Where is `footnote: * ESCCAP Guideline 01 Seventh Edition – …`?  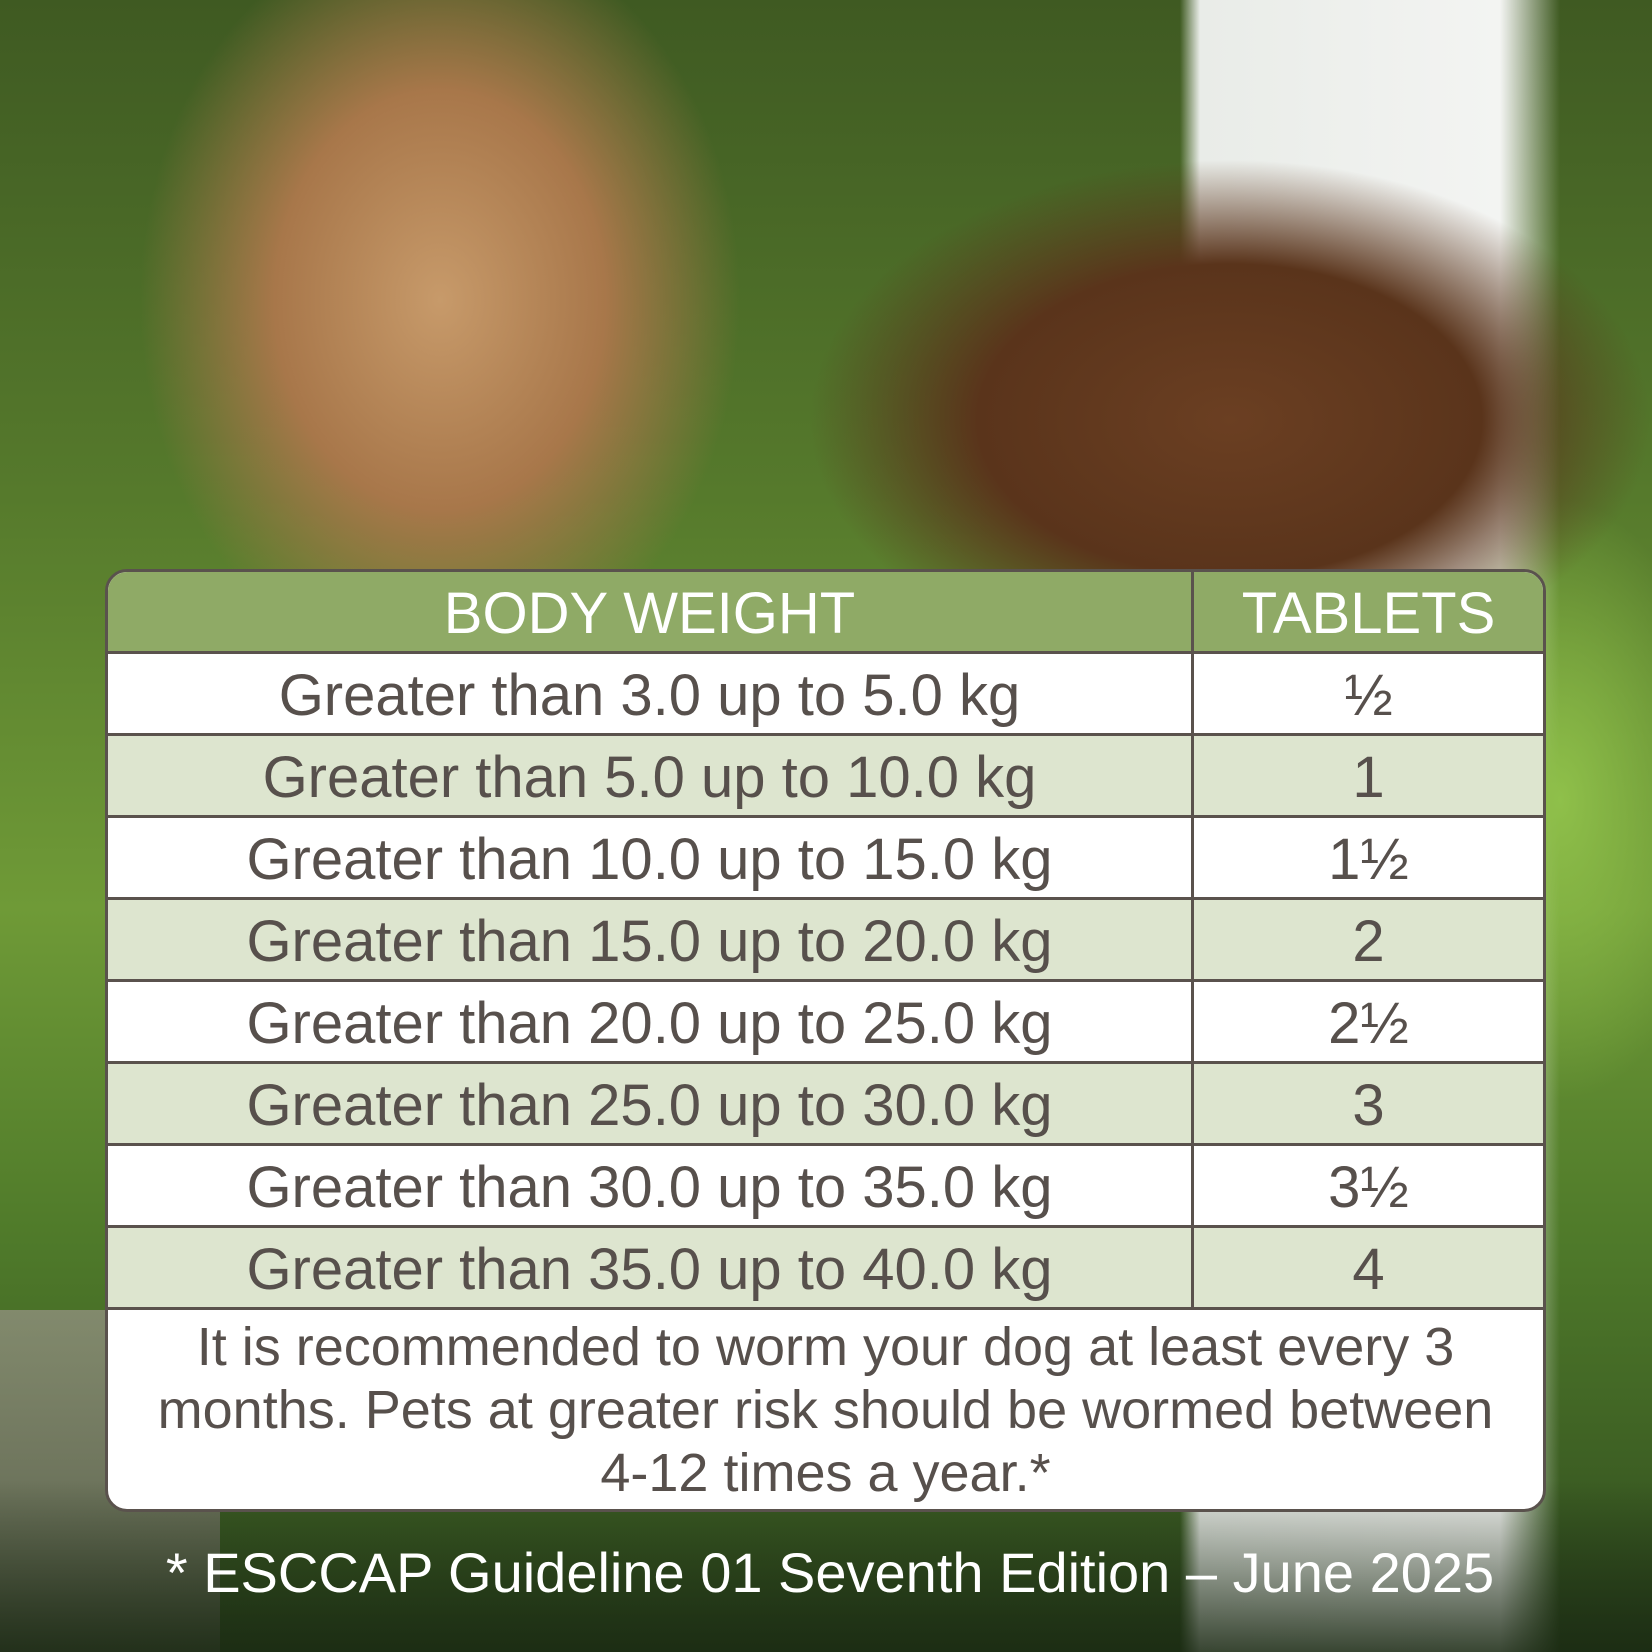 footnote: * ESCCAP Guideline 01 Seventh Edition – … is located at coordinates (830, 1572).